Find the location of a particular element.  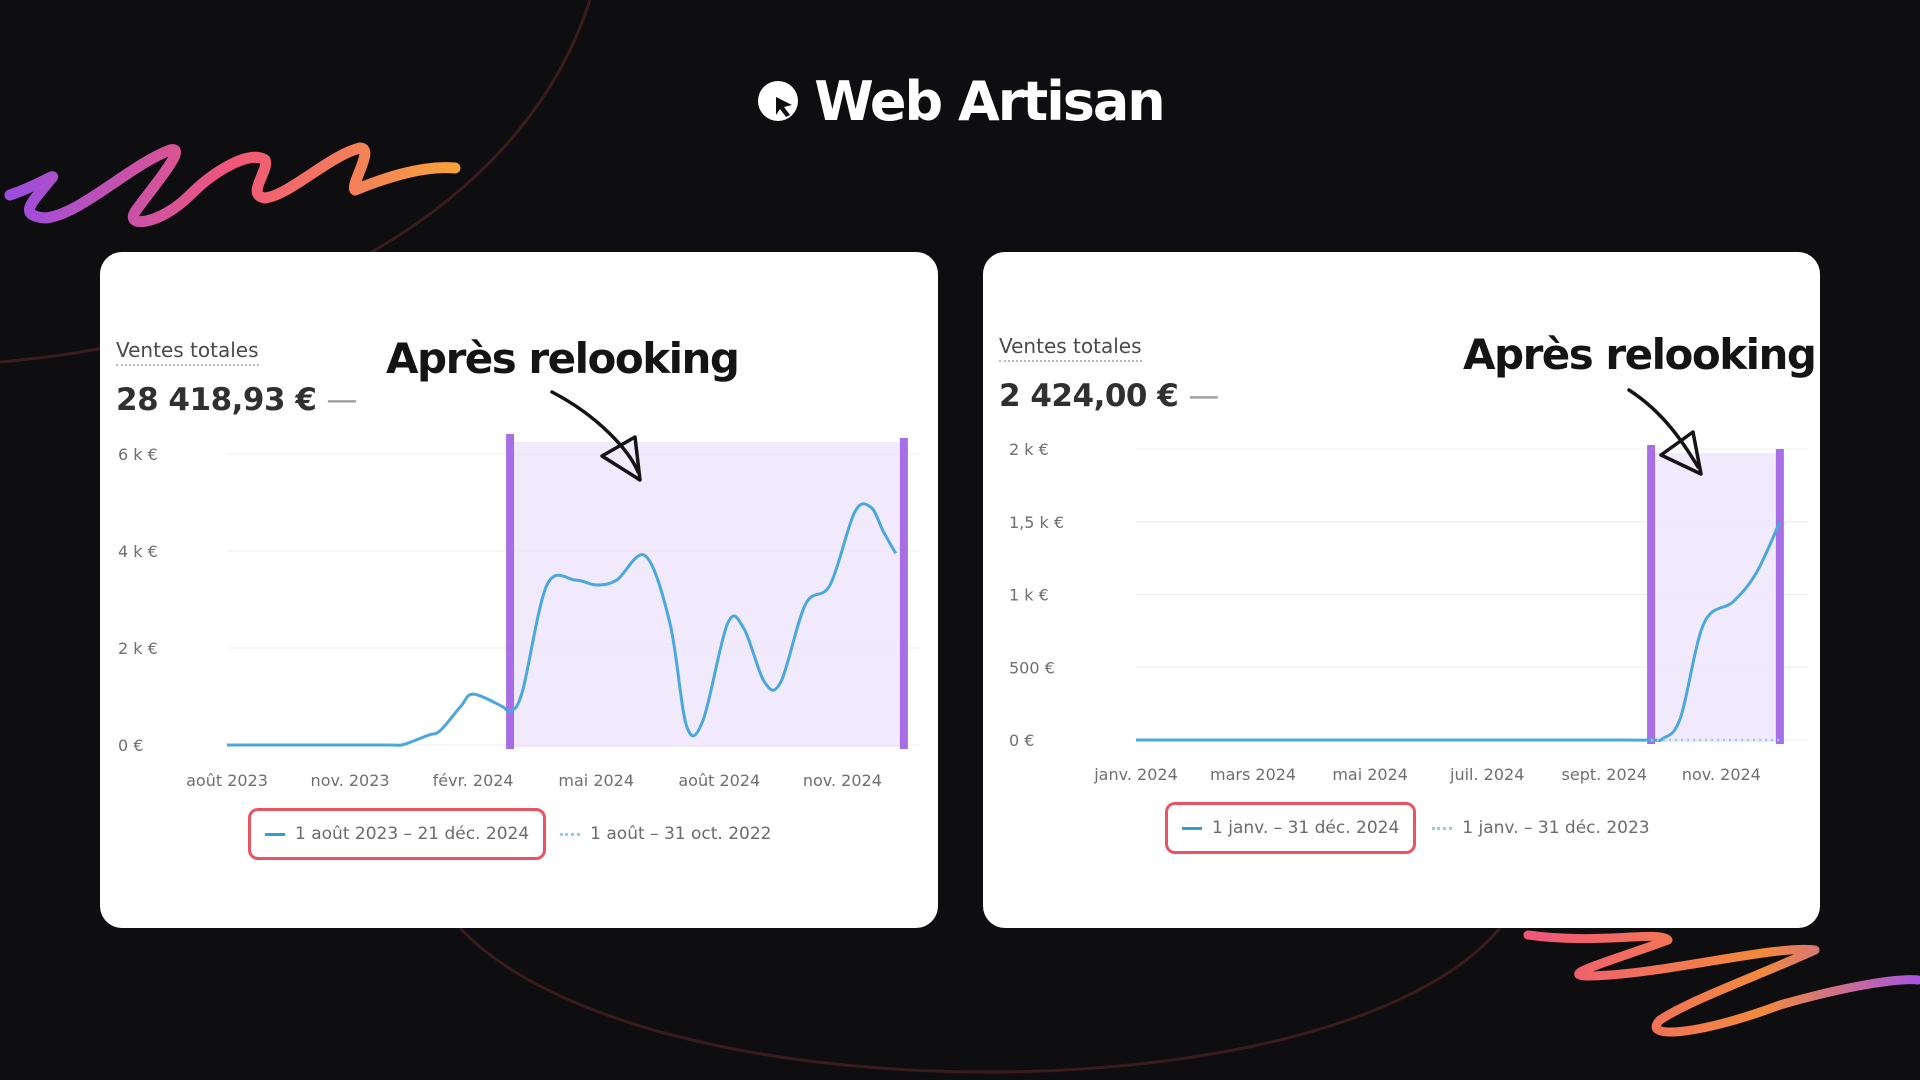

brand-header: Web Artisan is located at coordinates (960, 101).